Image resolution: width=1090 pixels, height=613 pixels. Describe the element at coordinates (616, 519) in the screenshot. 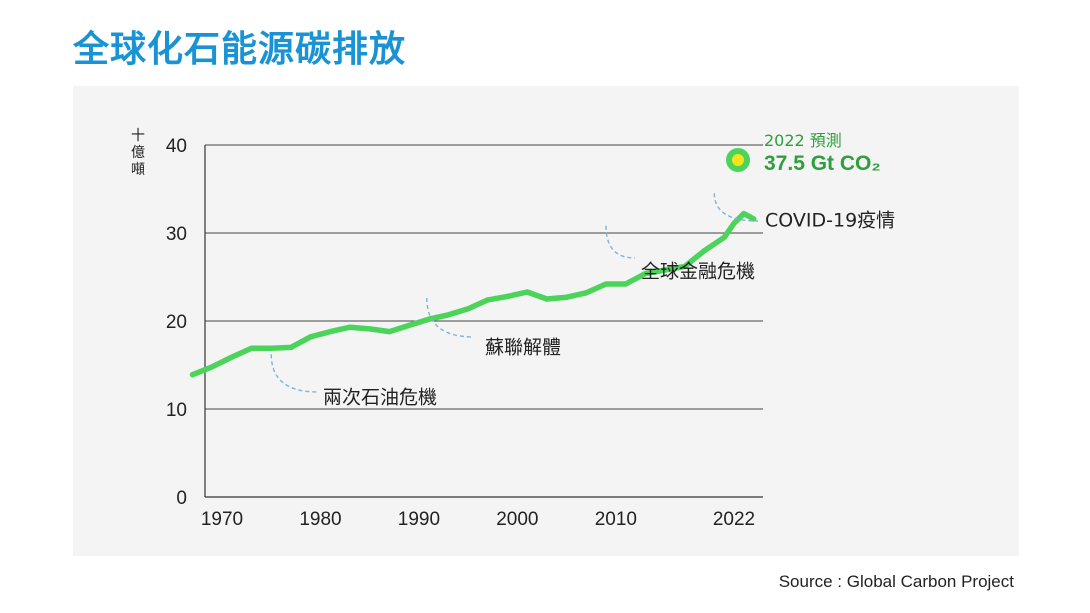

I see `x-tick-label: 2010` at that location.